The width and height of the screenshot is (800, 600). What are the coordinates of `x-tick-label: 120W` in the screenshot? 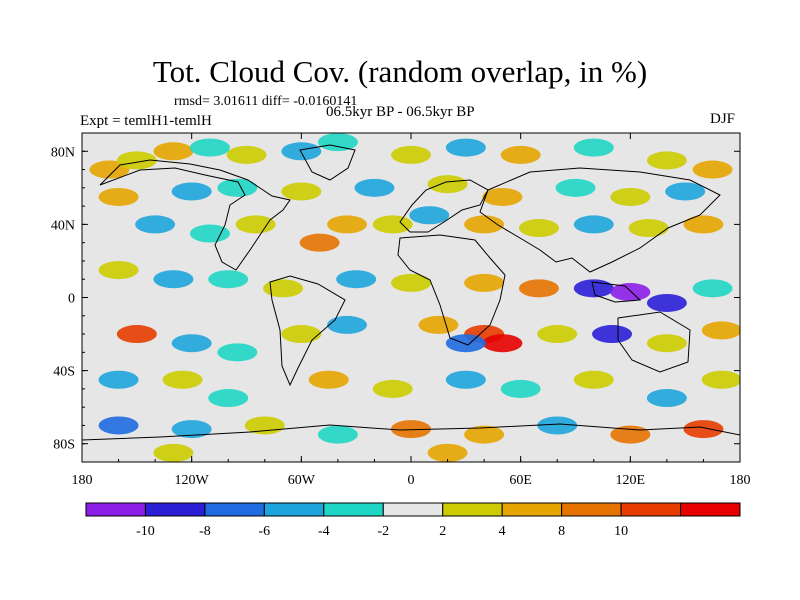 It's located at (192, 480).